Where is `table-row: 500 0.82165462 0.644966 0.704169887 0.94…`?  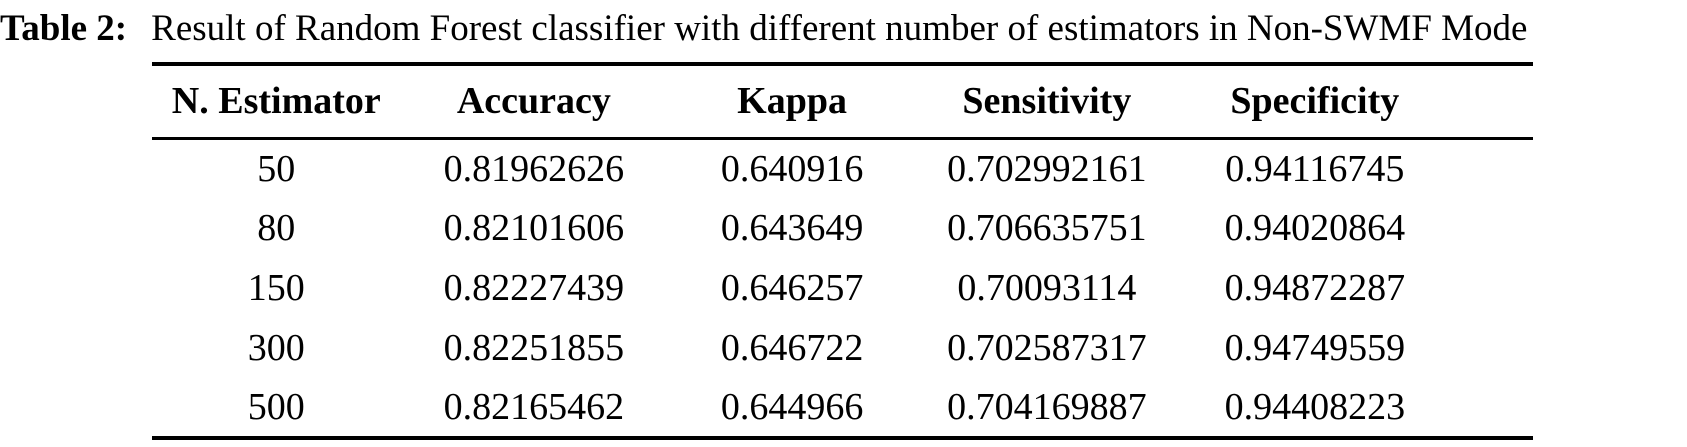 table-row: 500 0.82165462 0.644966 0.704169887 0.94… is located at coordinates (842, 409).